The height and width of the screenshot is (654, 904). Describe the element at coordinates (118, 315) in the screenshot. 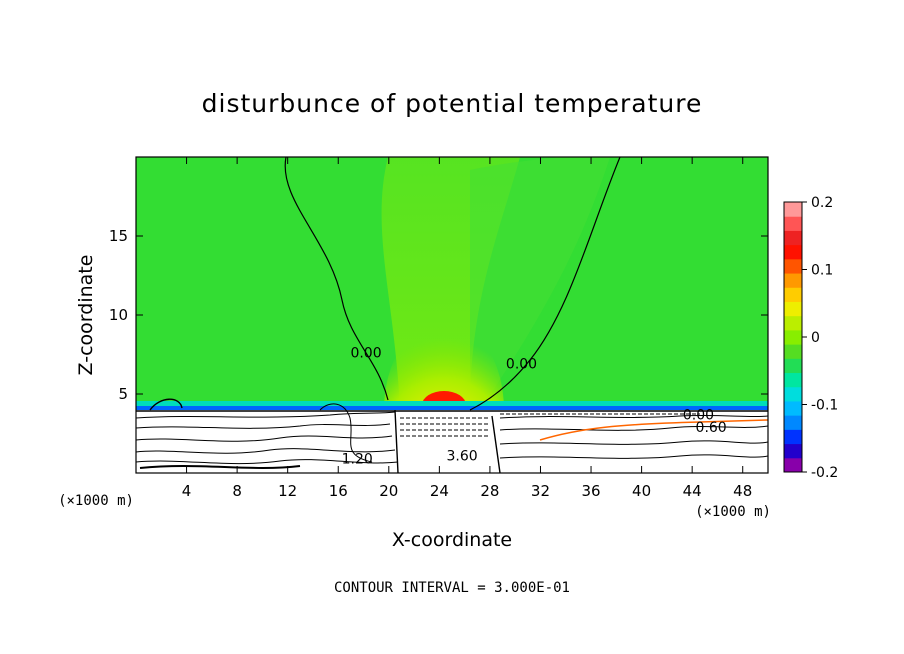

I see `y-tick-label: 10` at that location.